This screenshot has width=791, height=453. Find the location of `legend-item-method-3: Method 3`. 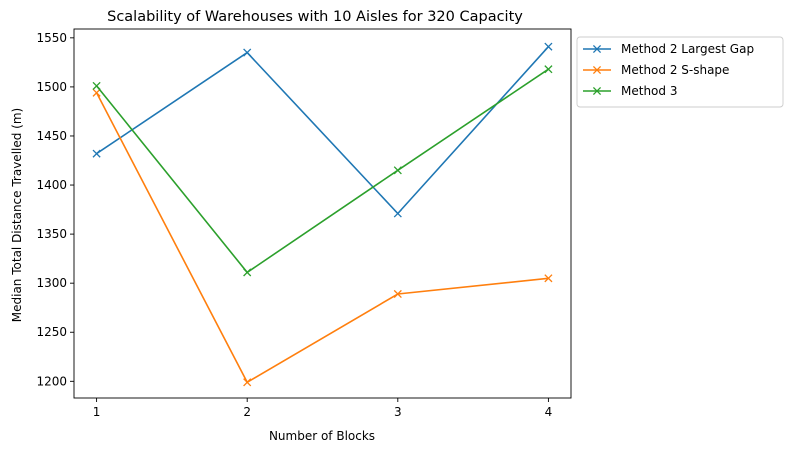

legend-item-method-3: Method 3 is located at coordinates (630, 91).